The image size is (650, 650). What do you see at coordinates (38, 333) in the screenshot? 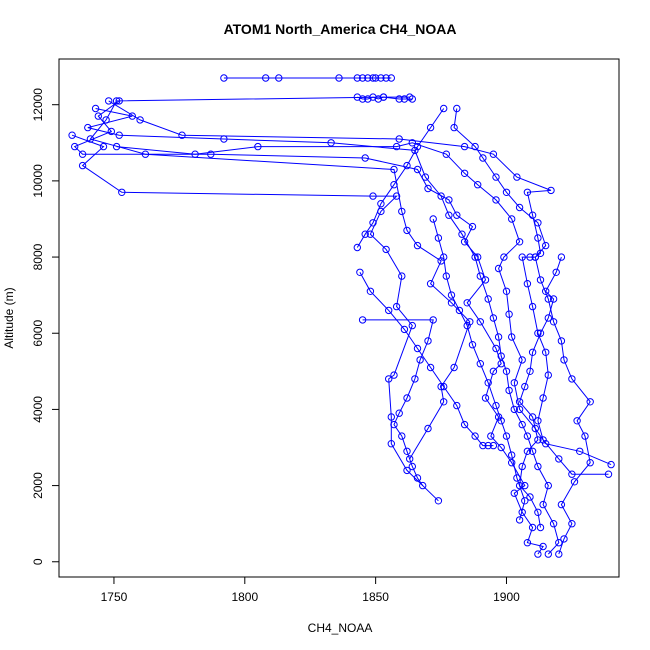
I see `y-tick-label: 6000` at bounding box center [38, 333].